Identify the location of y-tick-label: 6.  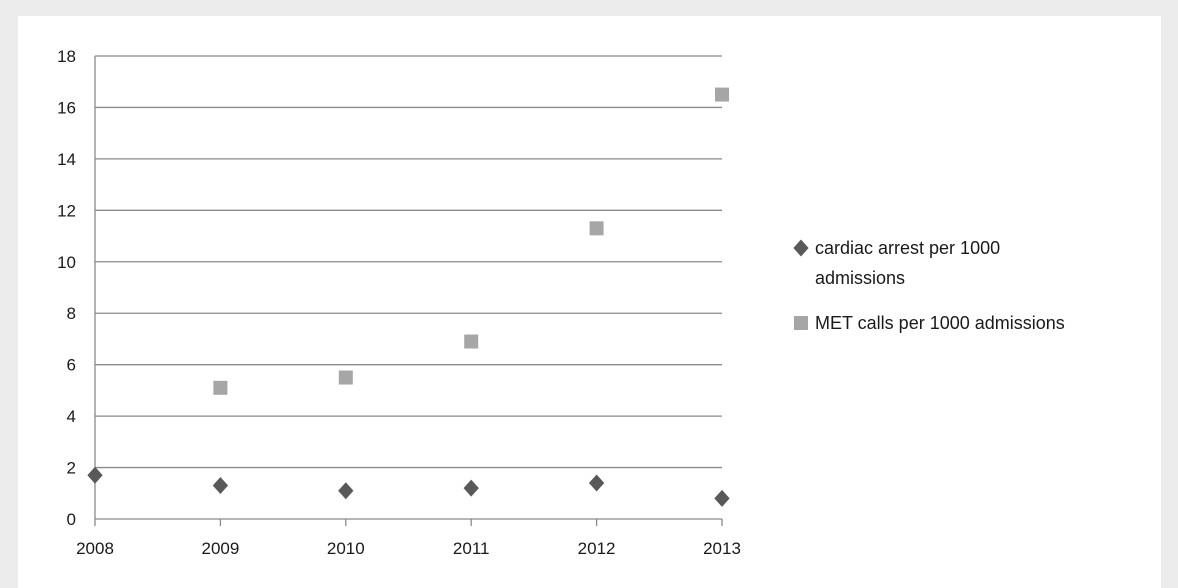
(71, 365).